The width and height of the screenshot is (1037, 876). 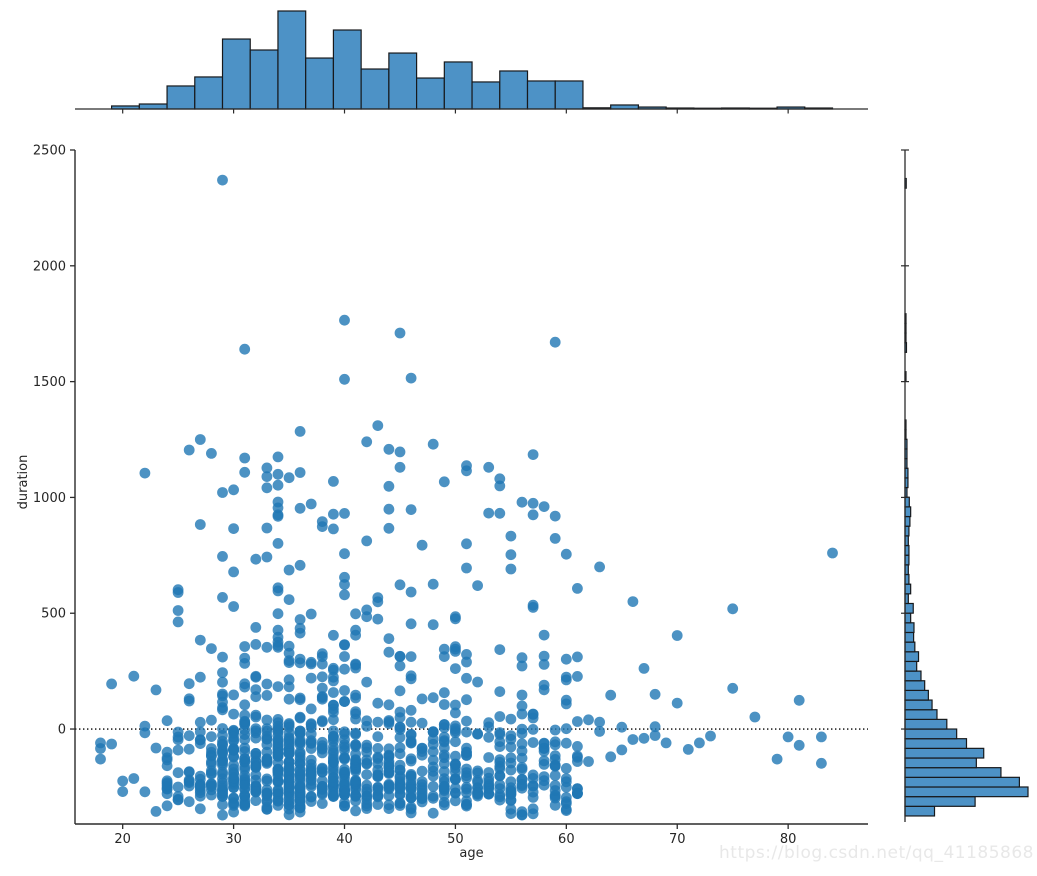 I want to click on y-axis-label: duration, so click(x=23, y=482).